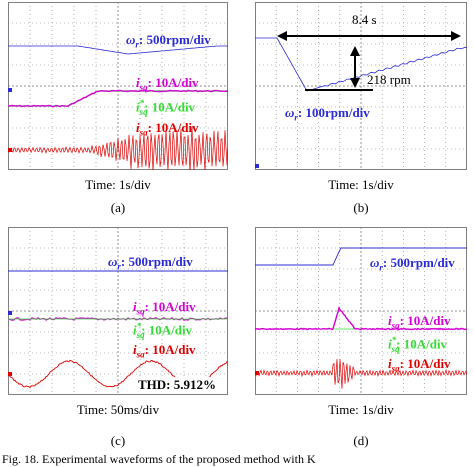  Describe the element at coordinates (166, 107) in the screenshot. I see `label-isq-ref-a: isq*: 10A/div` at that location.